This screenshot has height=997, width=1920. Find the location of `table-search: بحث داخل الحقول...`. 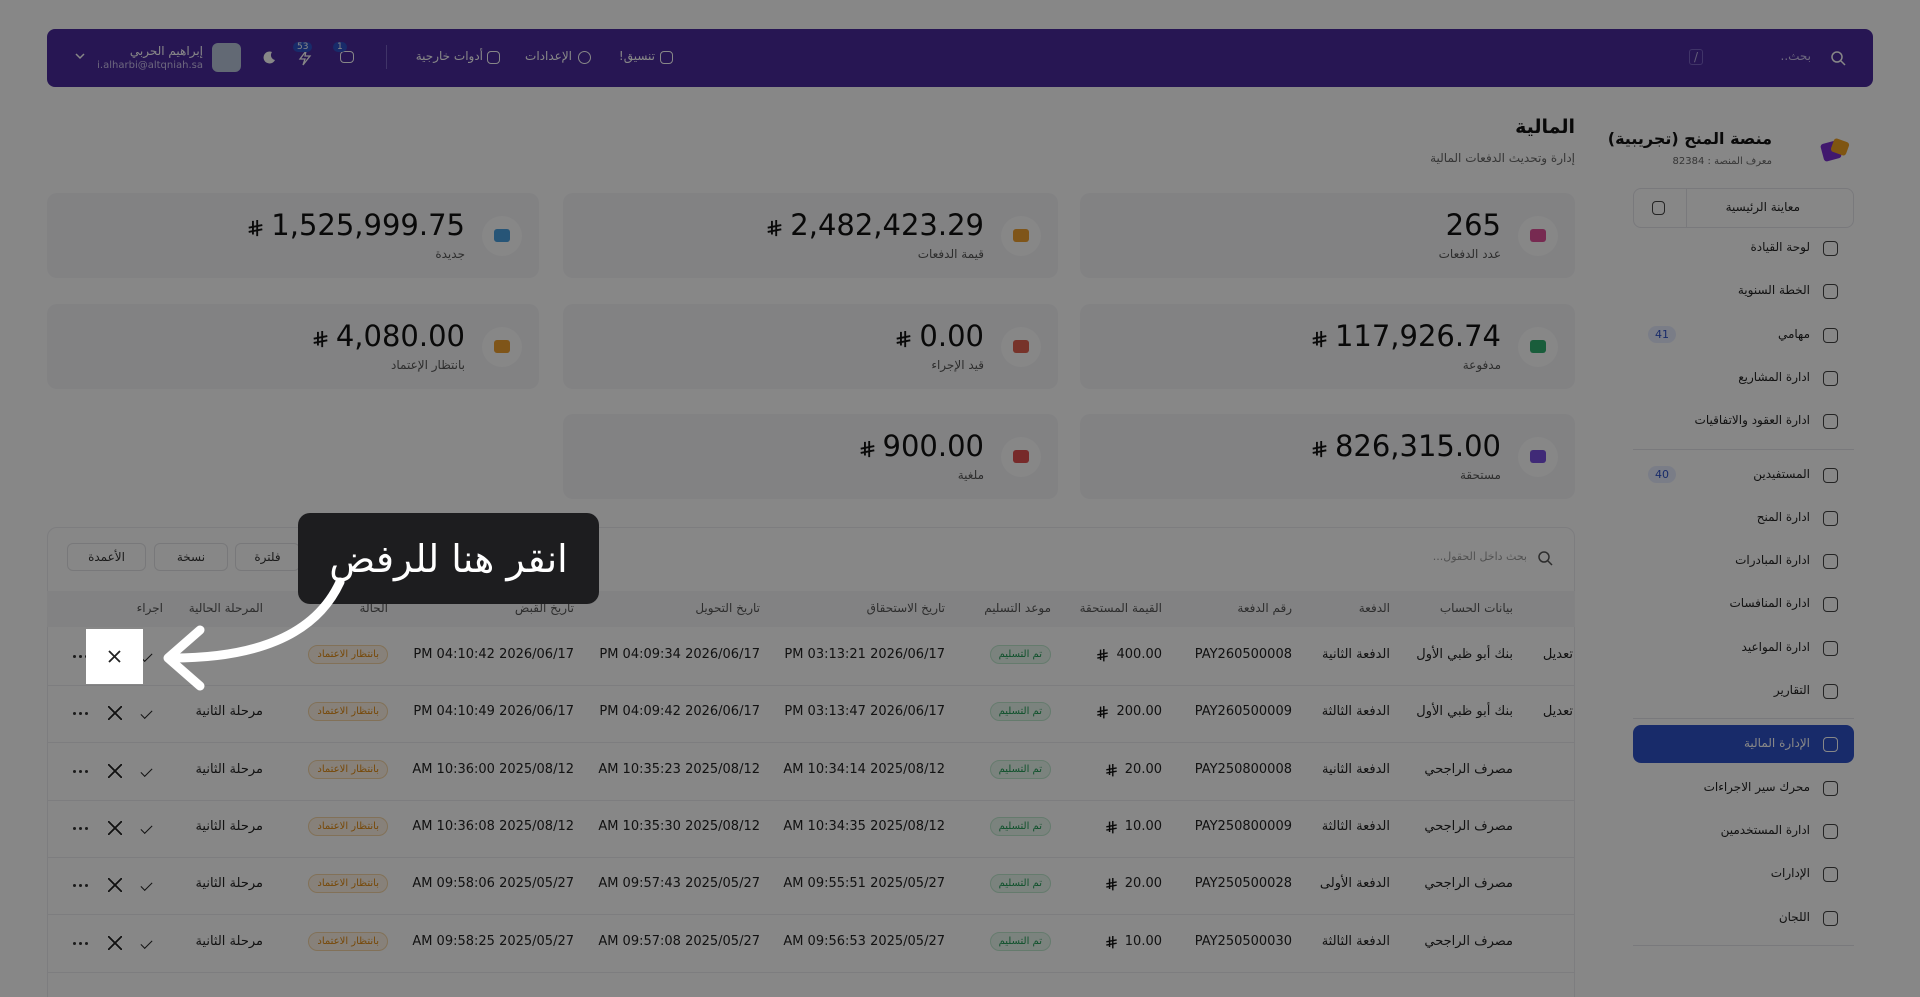

table-search: بحث داخل الحقول... is located at coordinates (1479, 556).